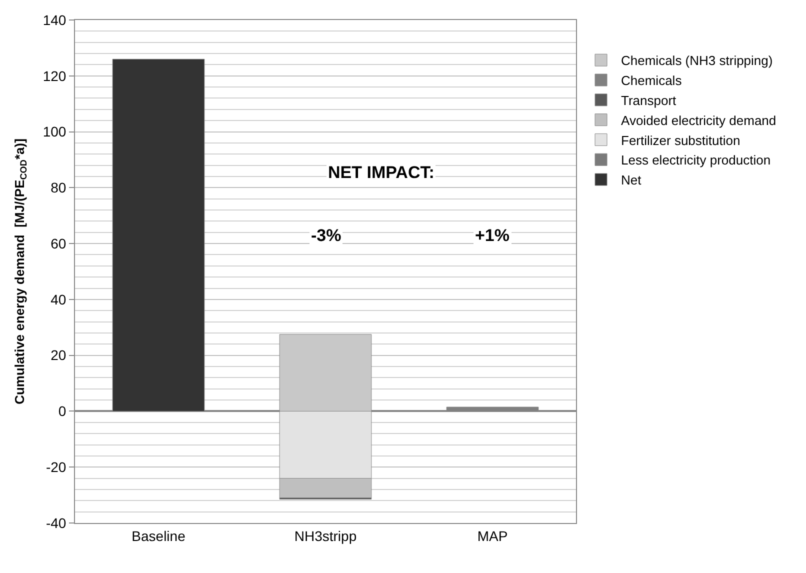 This screenshot has width=806, height=573. I want to click on legend-label: Transport, so click(649, 100).